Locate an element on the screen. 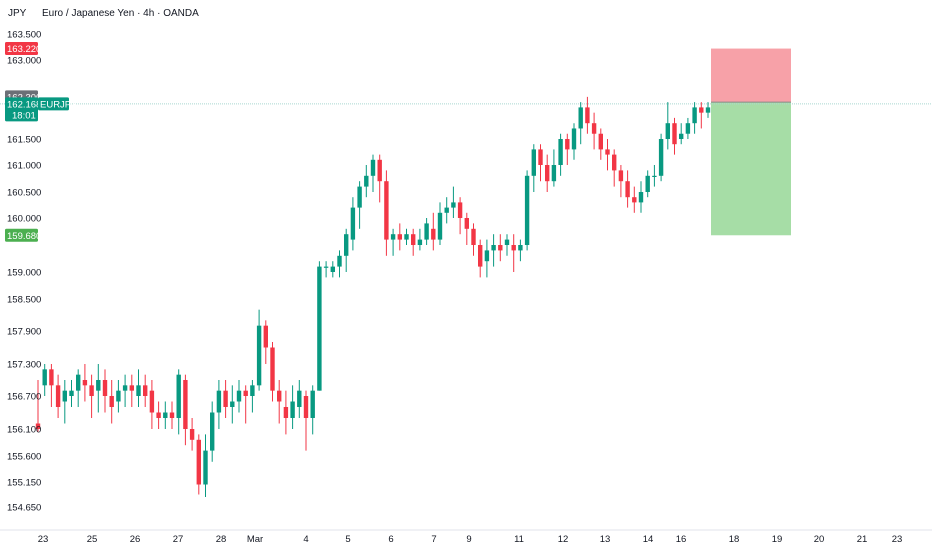 This screenshot has width=932, height=550. time-tick-label: 12 is located at coordinates (563, 539).